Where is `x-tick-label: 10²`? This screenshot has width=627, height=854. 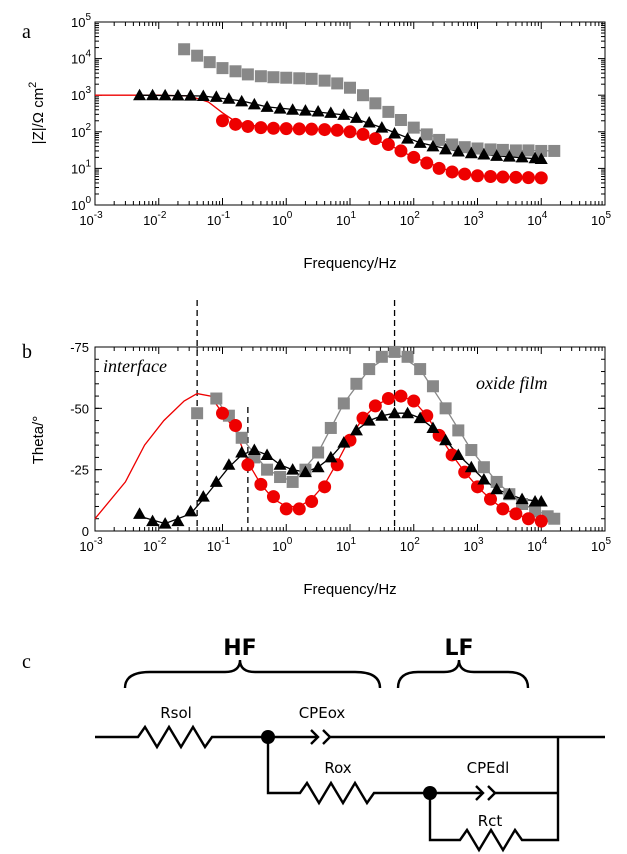
x-tick-label: 10² is located at coordinates (410, 219).